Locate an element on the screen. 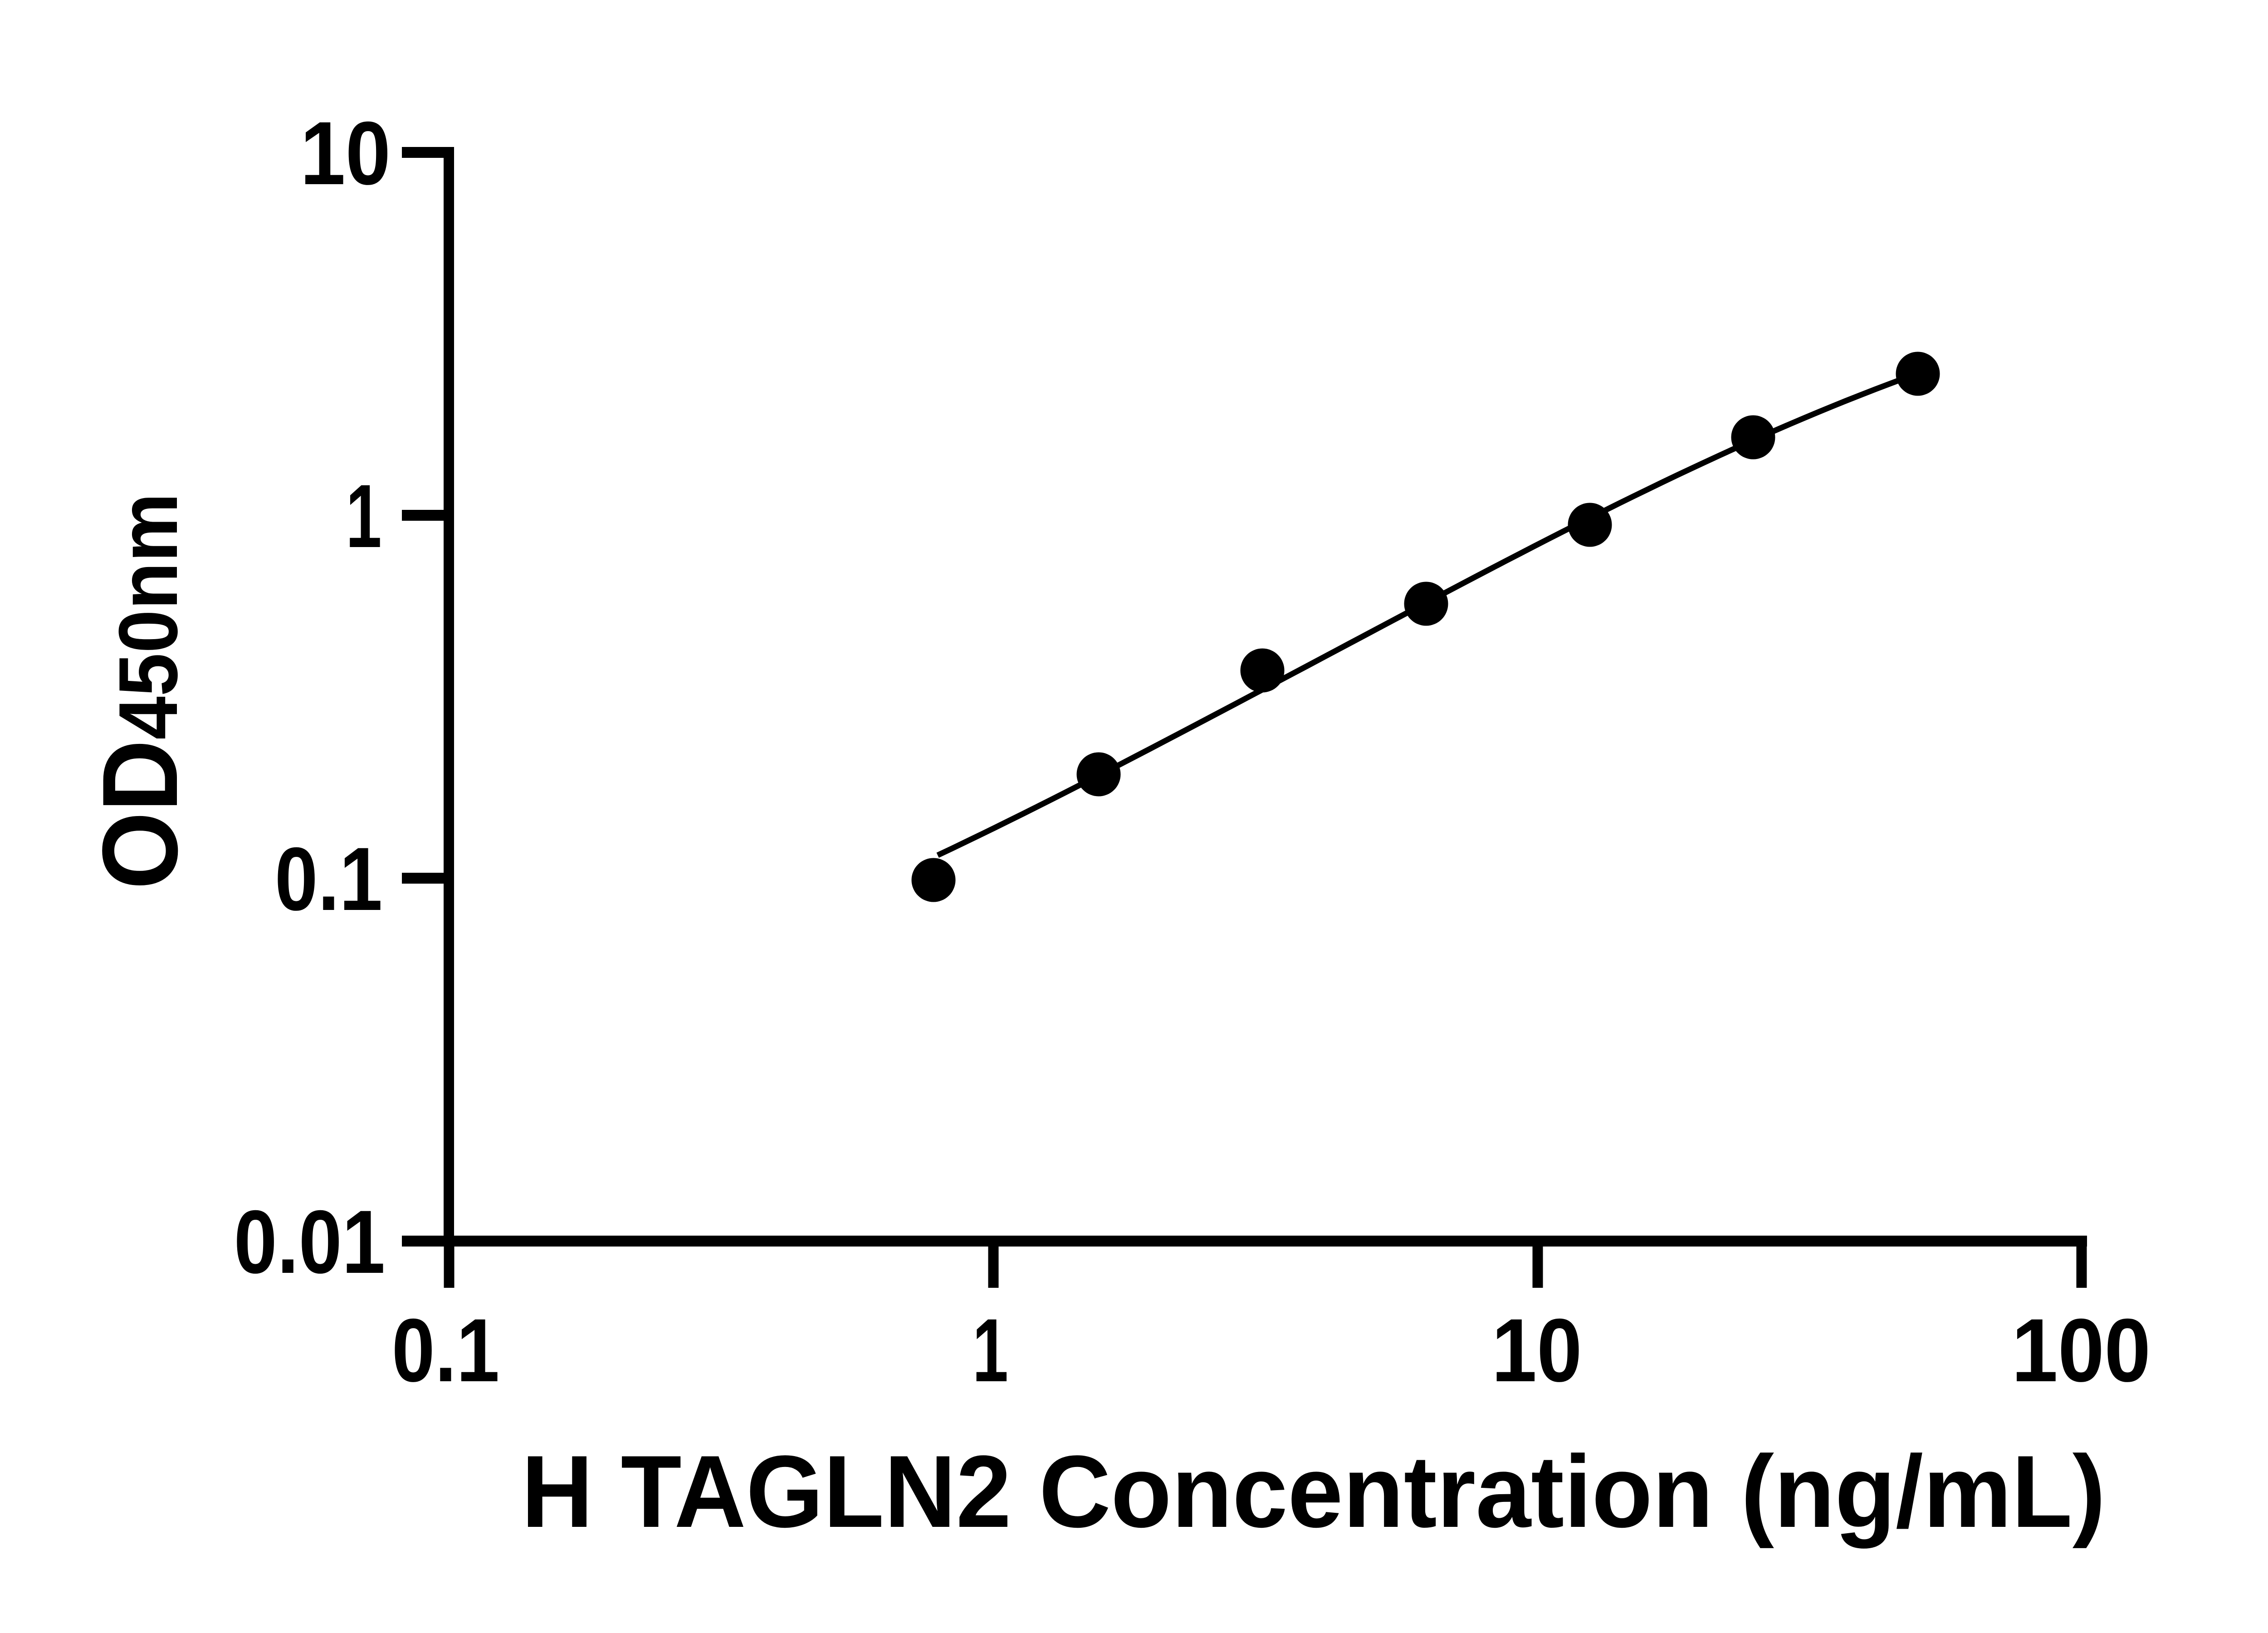  svg-text: OD450nm is located at coordinates (140, 691).